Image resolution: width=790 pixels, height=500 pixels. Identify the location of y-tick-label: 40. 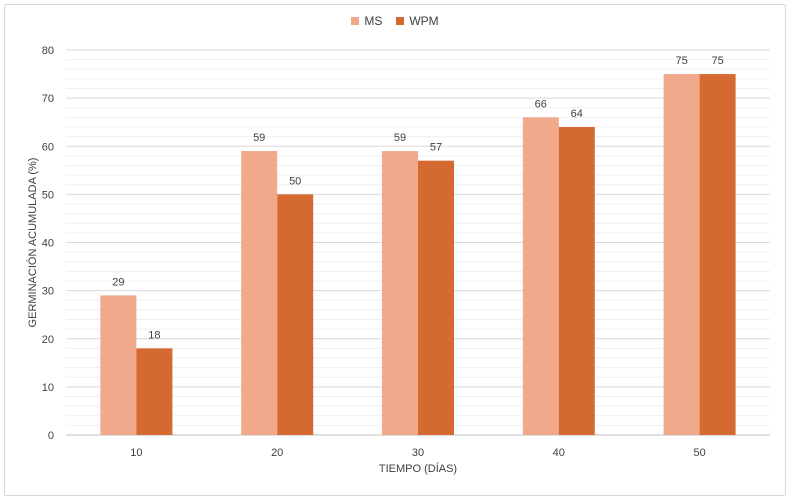
(48, 244).